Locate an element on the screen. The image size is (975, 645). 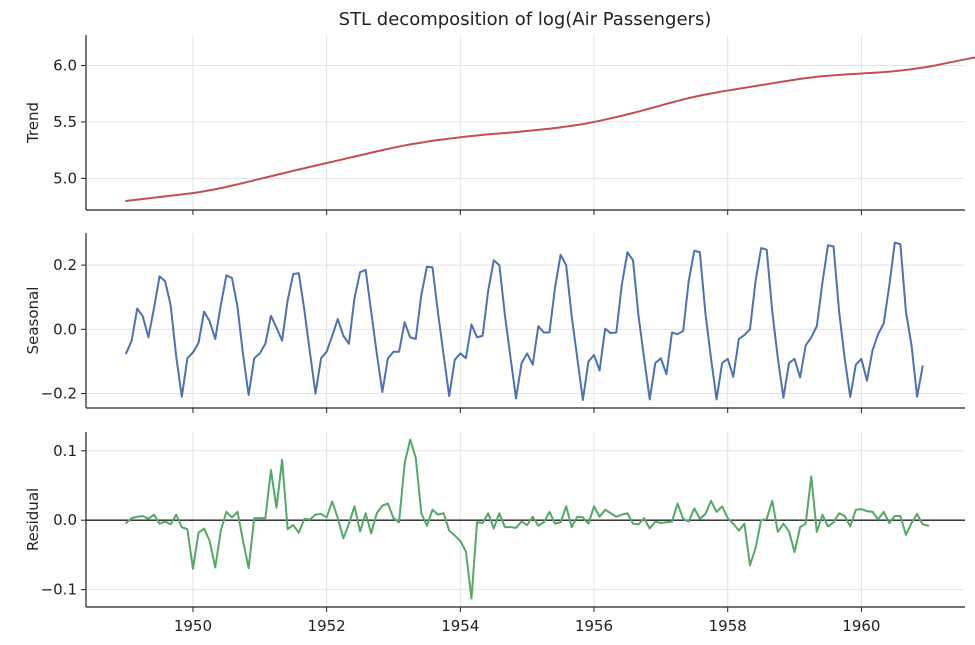
residual-ytick-label: 0.0 is located at coordinates (65, 520).